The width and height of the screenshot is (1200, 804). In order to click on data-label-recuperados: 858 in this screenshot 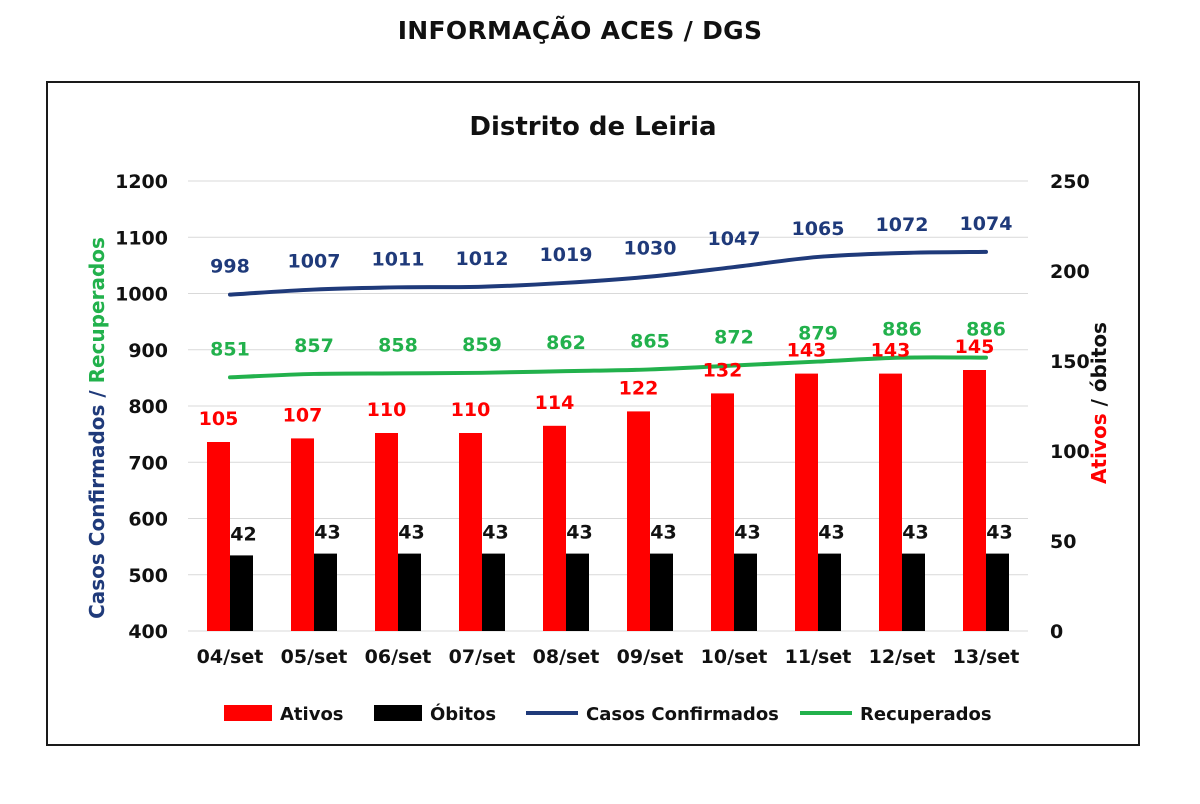, I will do `click(398, 345)`.